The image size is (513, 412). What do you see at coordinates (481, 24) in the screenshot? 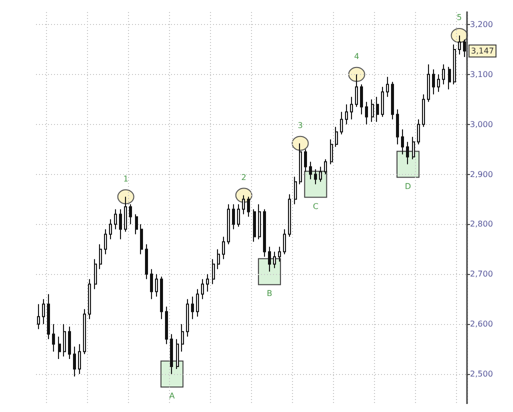
I see `y-tick-label: 3,200` at bounding box center [481, 24].